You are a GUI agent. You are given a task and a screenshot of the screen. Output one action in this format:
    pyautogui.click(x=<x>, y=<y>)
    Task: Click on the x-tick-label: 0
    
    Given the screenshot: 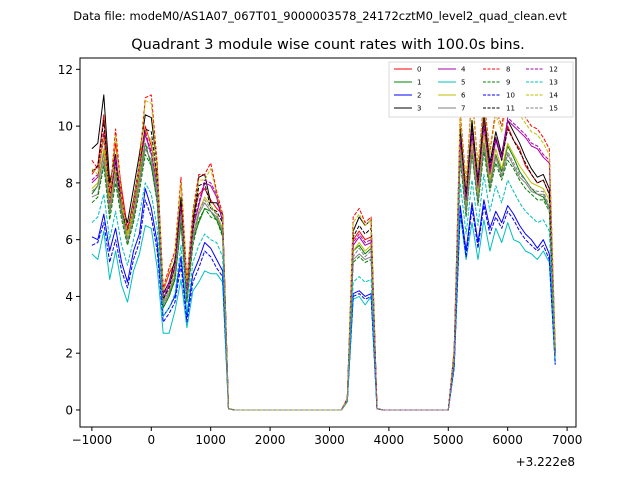 What is the action you would take?
    pyautogui.click(x=151, y=440)
    